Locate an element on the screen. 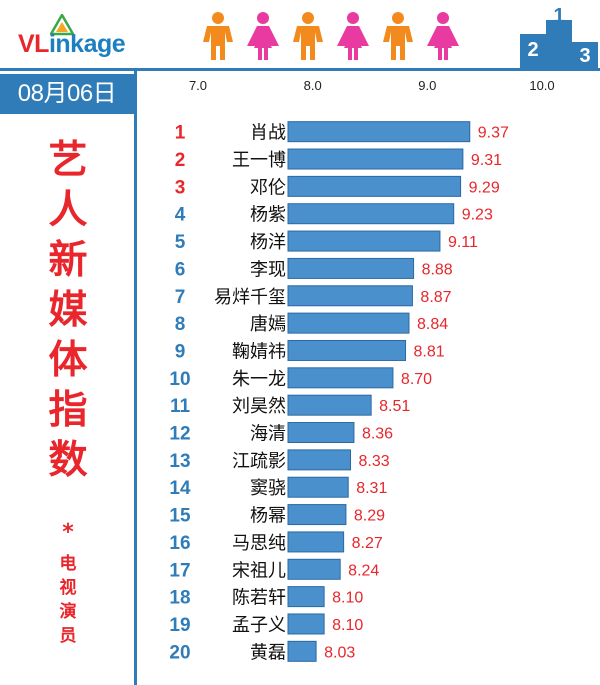 The width and height of the screenshot is (600, 685). category-label: 黄磊 is located at coordinates (268, 652).